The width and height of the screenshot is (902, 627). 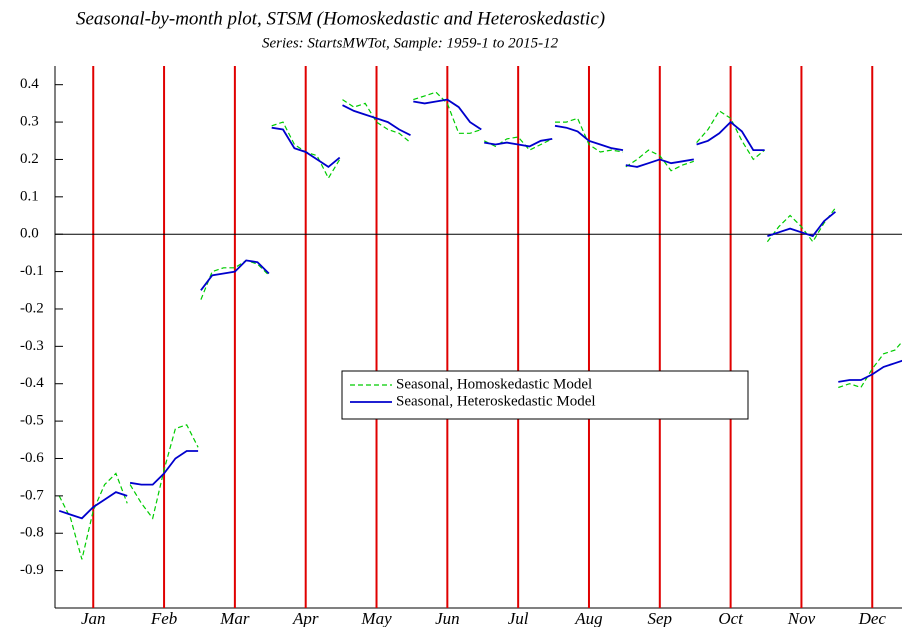 What do you see at coordinates (163, 618) in the screenshot?
I see `x-tick-label: Feb` at bounding box center [163, 618].